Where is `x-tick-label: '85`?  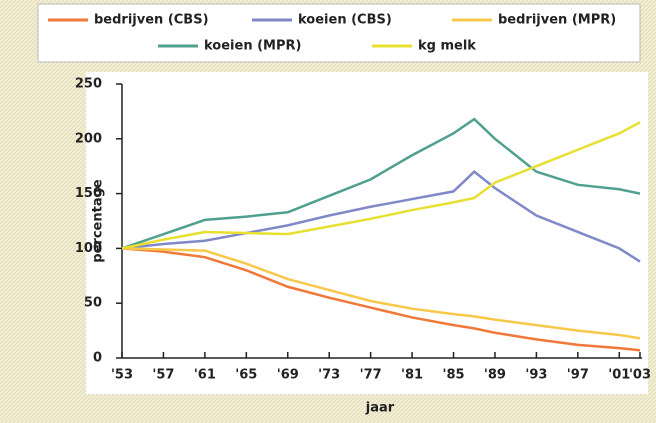 x-tick-label: '85 is located at coordinates (453, 375).